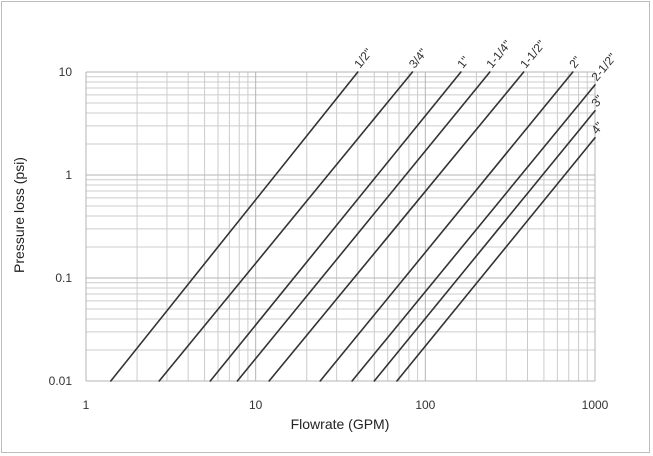 The height and width of the screenshot is (456, 653). Describe the element at coordinates (595, 405) in the screenshot. I see `x-tick-label: 1000` at that location.